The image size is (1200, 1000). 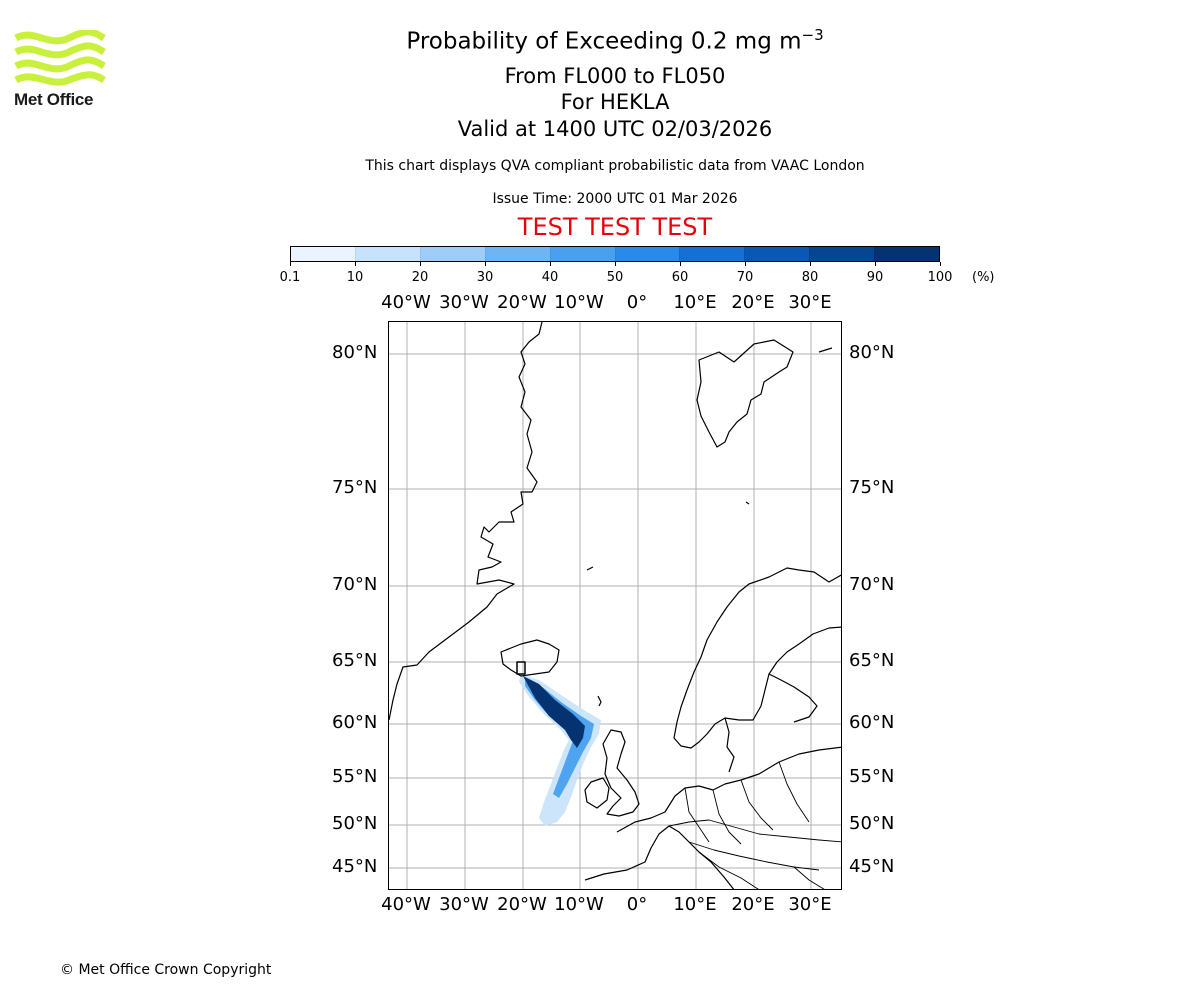 I want to click on colorbar-tick-label: 0.1, so click(x=290, y=277).